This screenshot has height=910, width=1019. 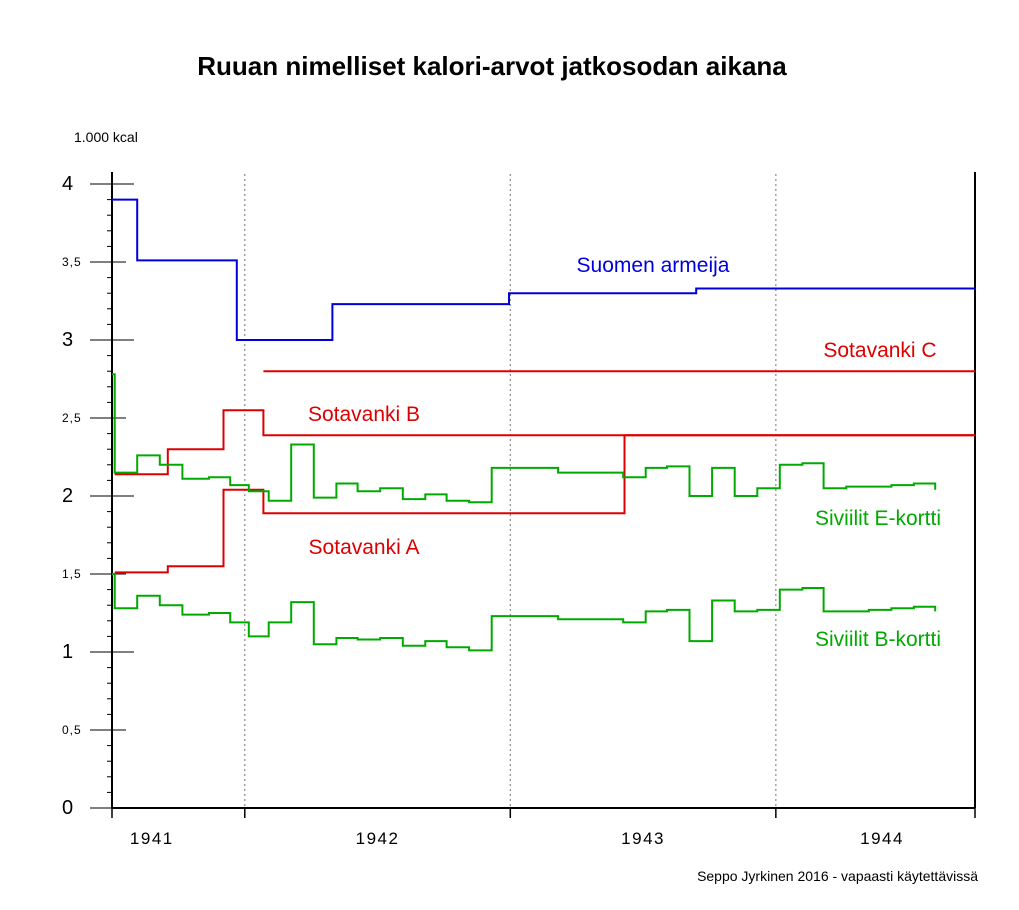 I want to click on y-tick-label: 0,5, so click(x=72, y=730).